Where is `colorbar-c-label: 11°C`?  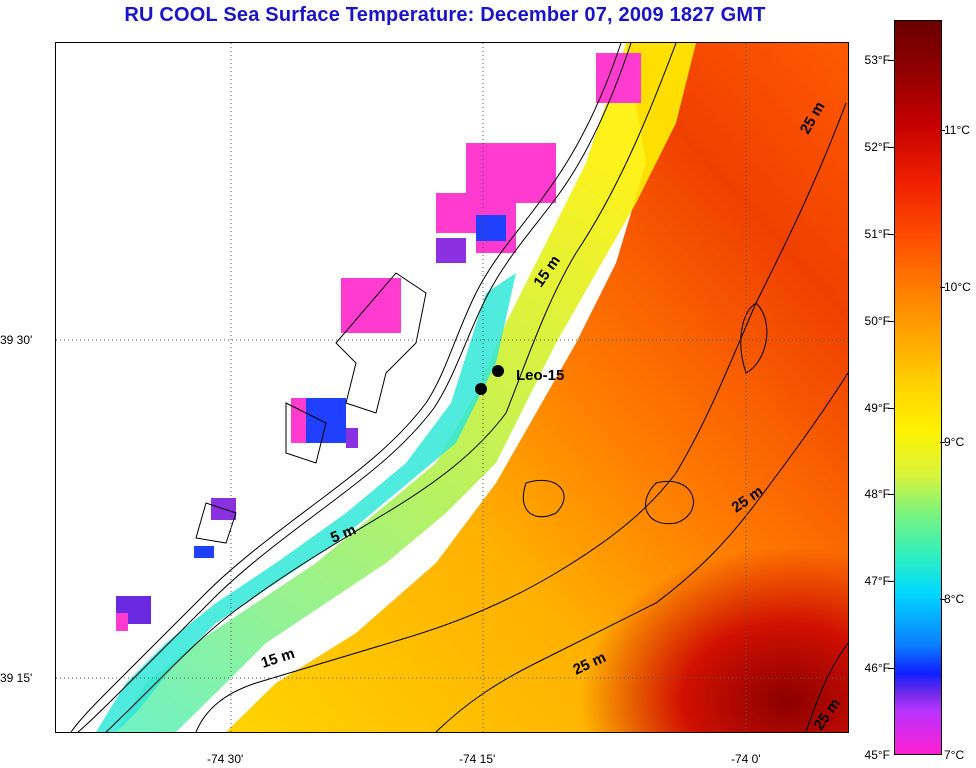
colorbar-c-label: 11°C is located at coordinates (957, 130).